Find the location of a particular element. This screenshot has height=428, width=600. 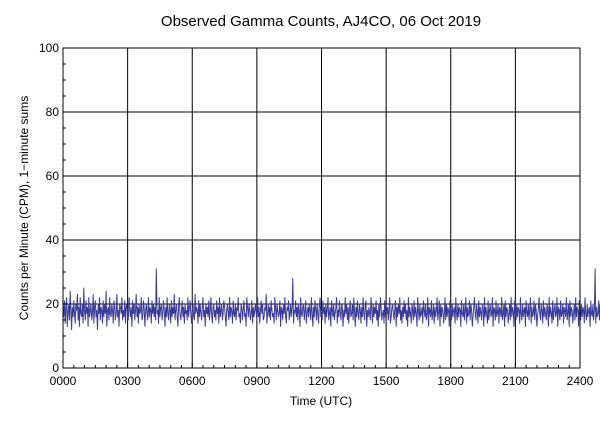

y-tick-label: 40 is located at coordinates (53, 240).